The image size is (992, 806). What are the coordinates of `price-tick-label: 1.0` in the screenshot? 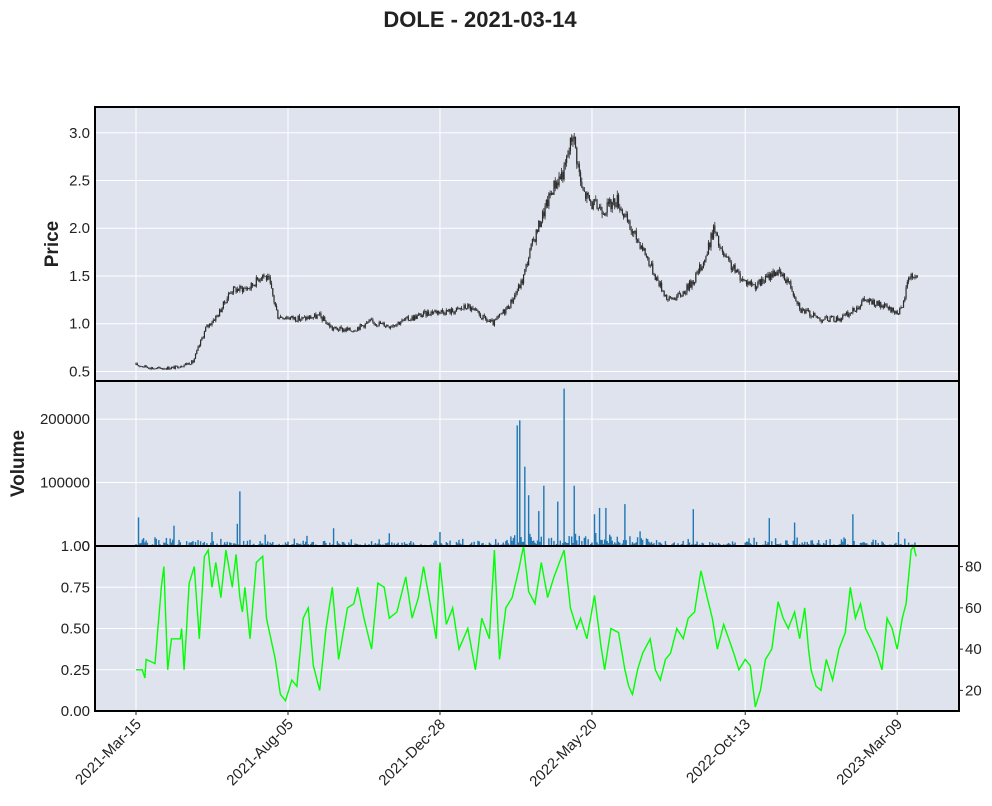 It's located at (79, 324).